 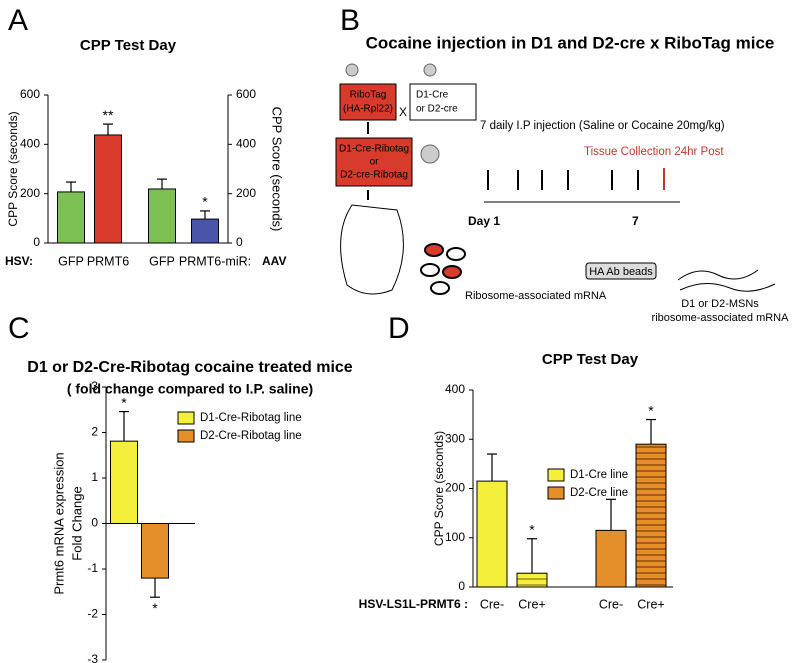 What do you see at coordinates (484, 221) in the screenshot?
I see `day-label: Day 1` at bounding box center [484, 221].